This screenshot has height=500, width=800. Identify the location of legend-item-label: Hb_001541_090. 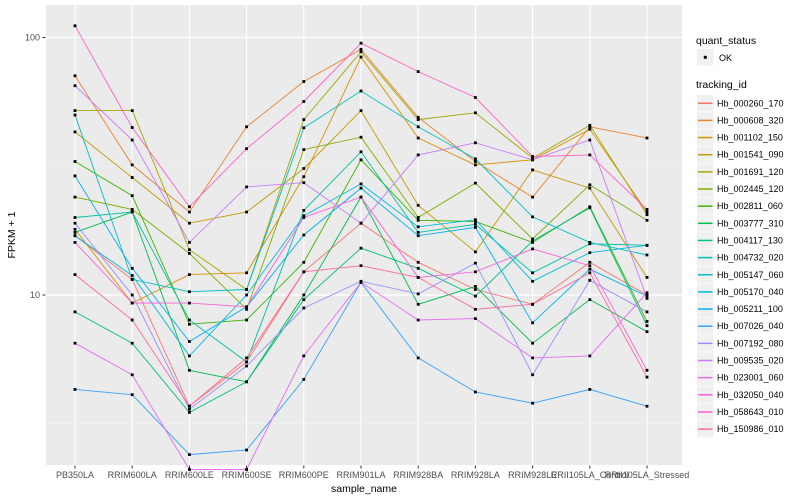
(750, 155).